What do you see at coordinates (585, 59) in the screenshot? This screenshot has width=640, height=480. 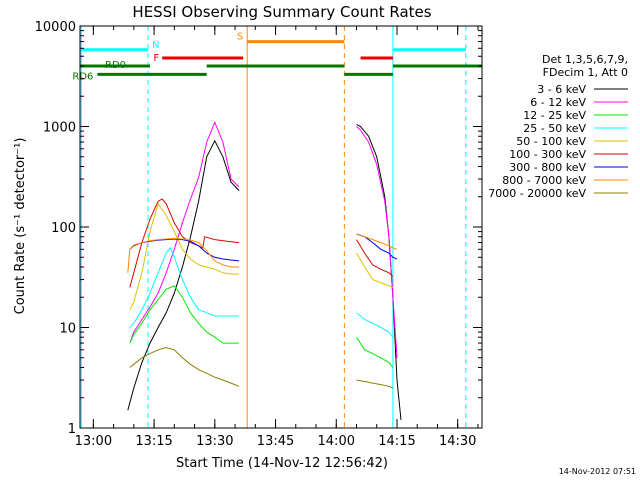 I see `legend-header: Det 1,3,5,6,7,9,` at bounding box center [585, 59].